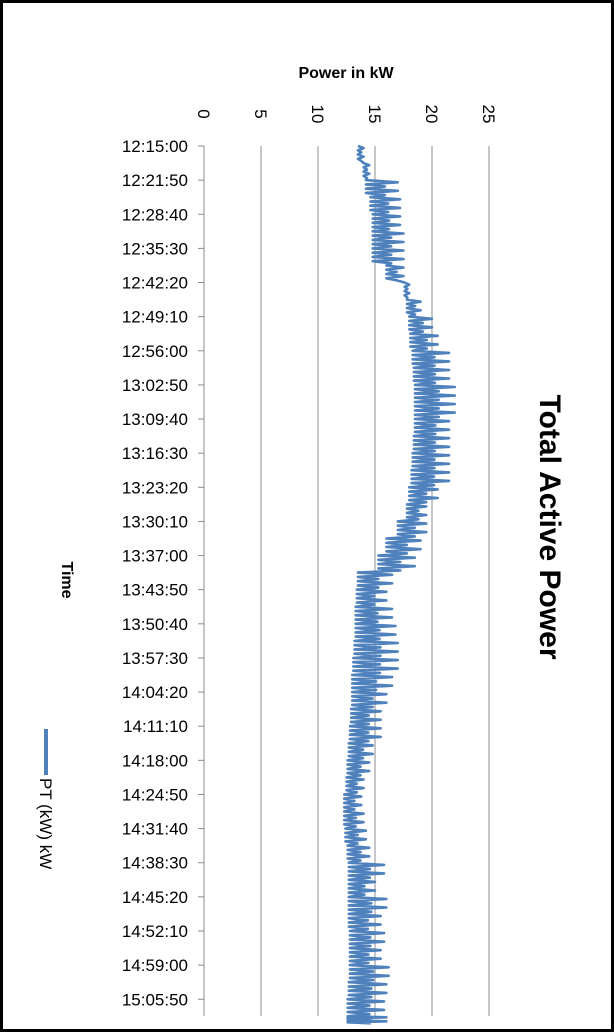 Image resolution: width=614 pixels, height=1032 pixels. Describe the element at coordinates (549, 526) in the screenshot. I see `chart-title: Total Active Power` at that location.